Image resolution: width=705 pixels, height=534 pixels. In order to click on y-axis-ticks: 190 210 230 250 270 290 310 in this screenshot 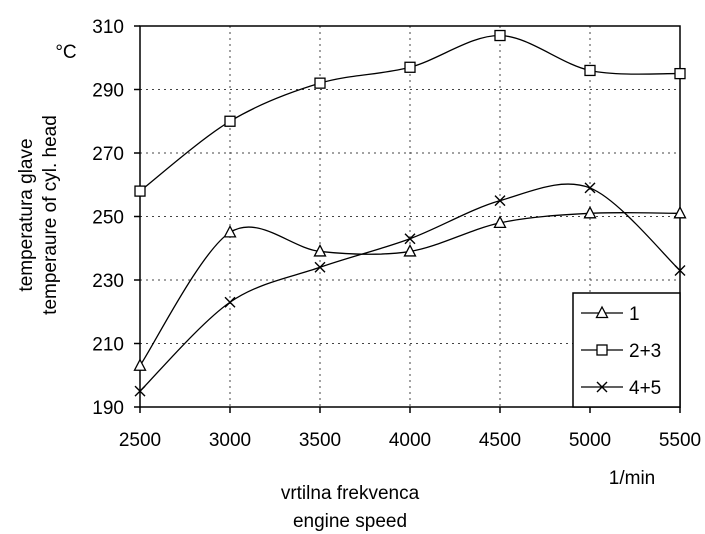, I will do `click(116, 218)`.